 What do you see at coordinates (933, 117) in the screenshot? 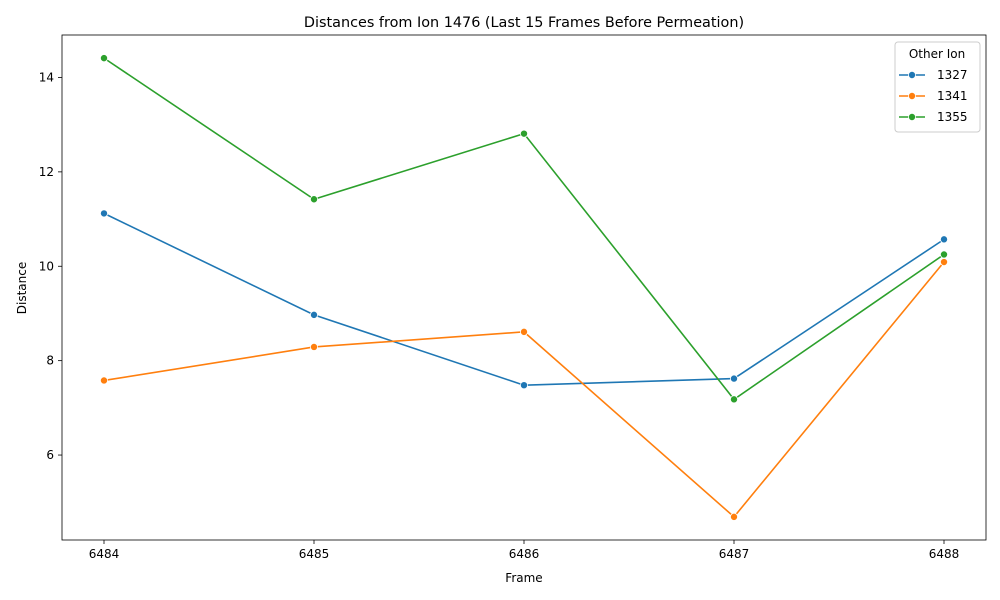
I see `legend-item: 1355` at bounding box center [933, 117].